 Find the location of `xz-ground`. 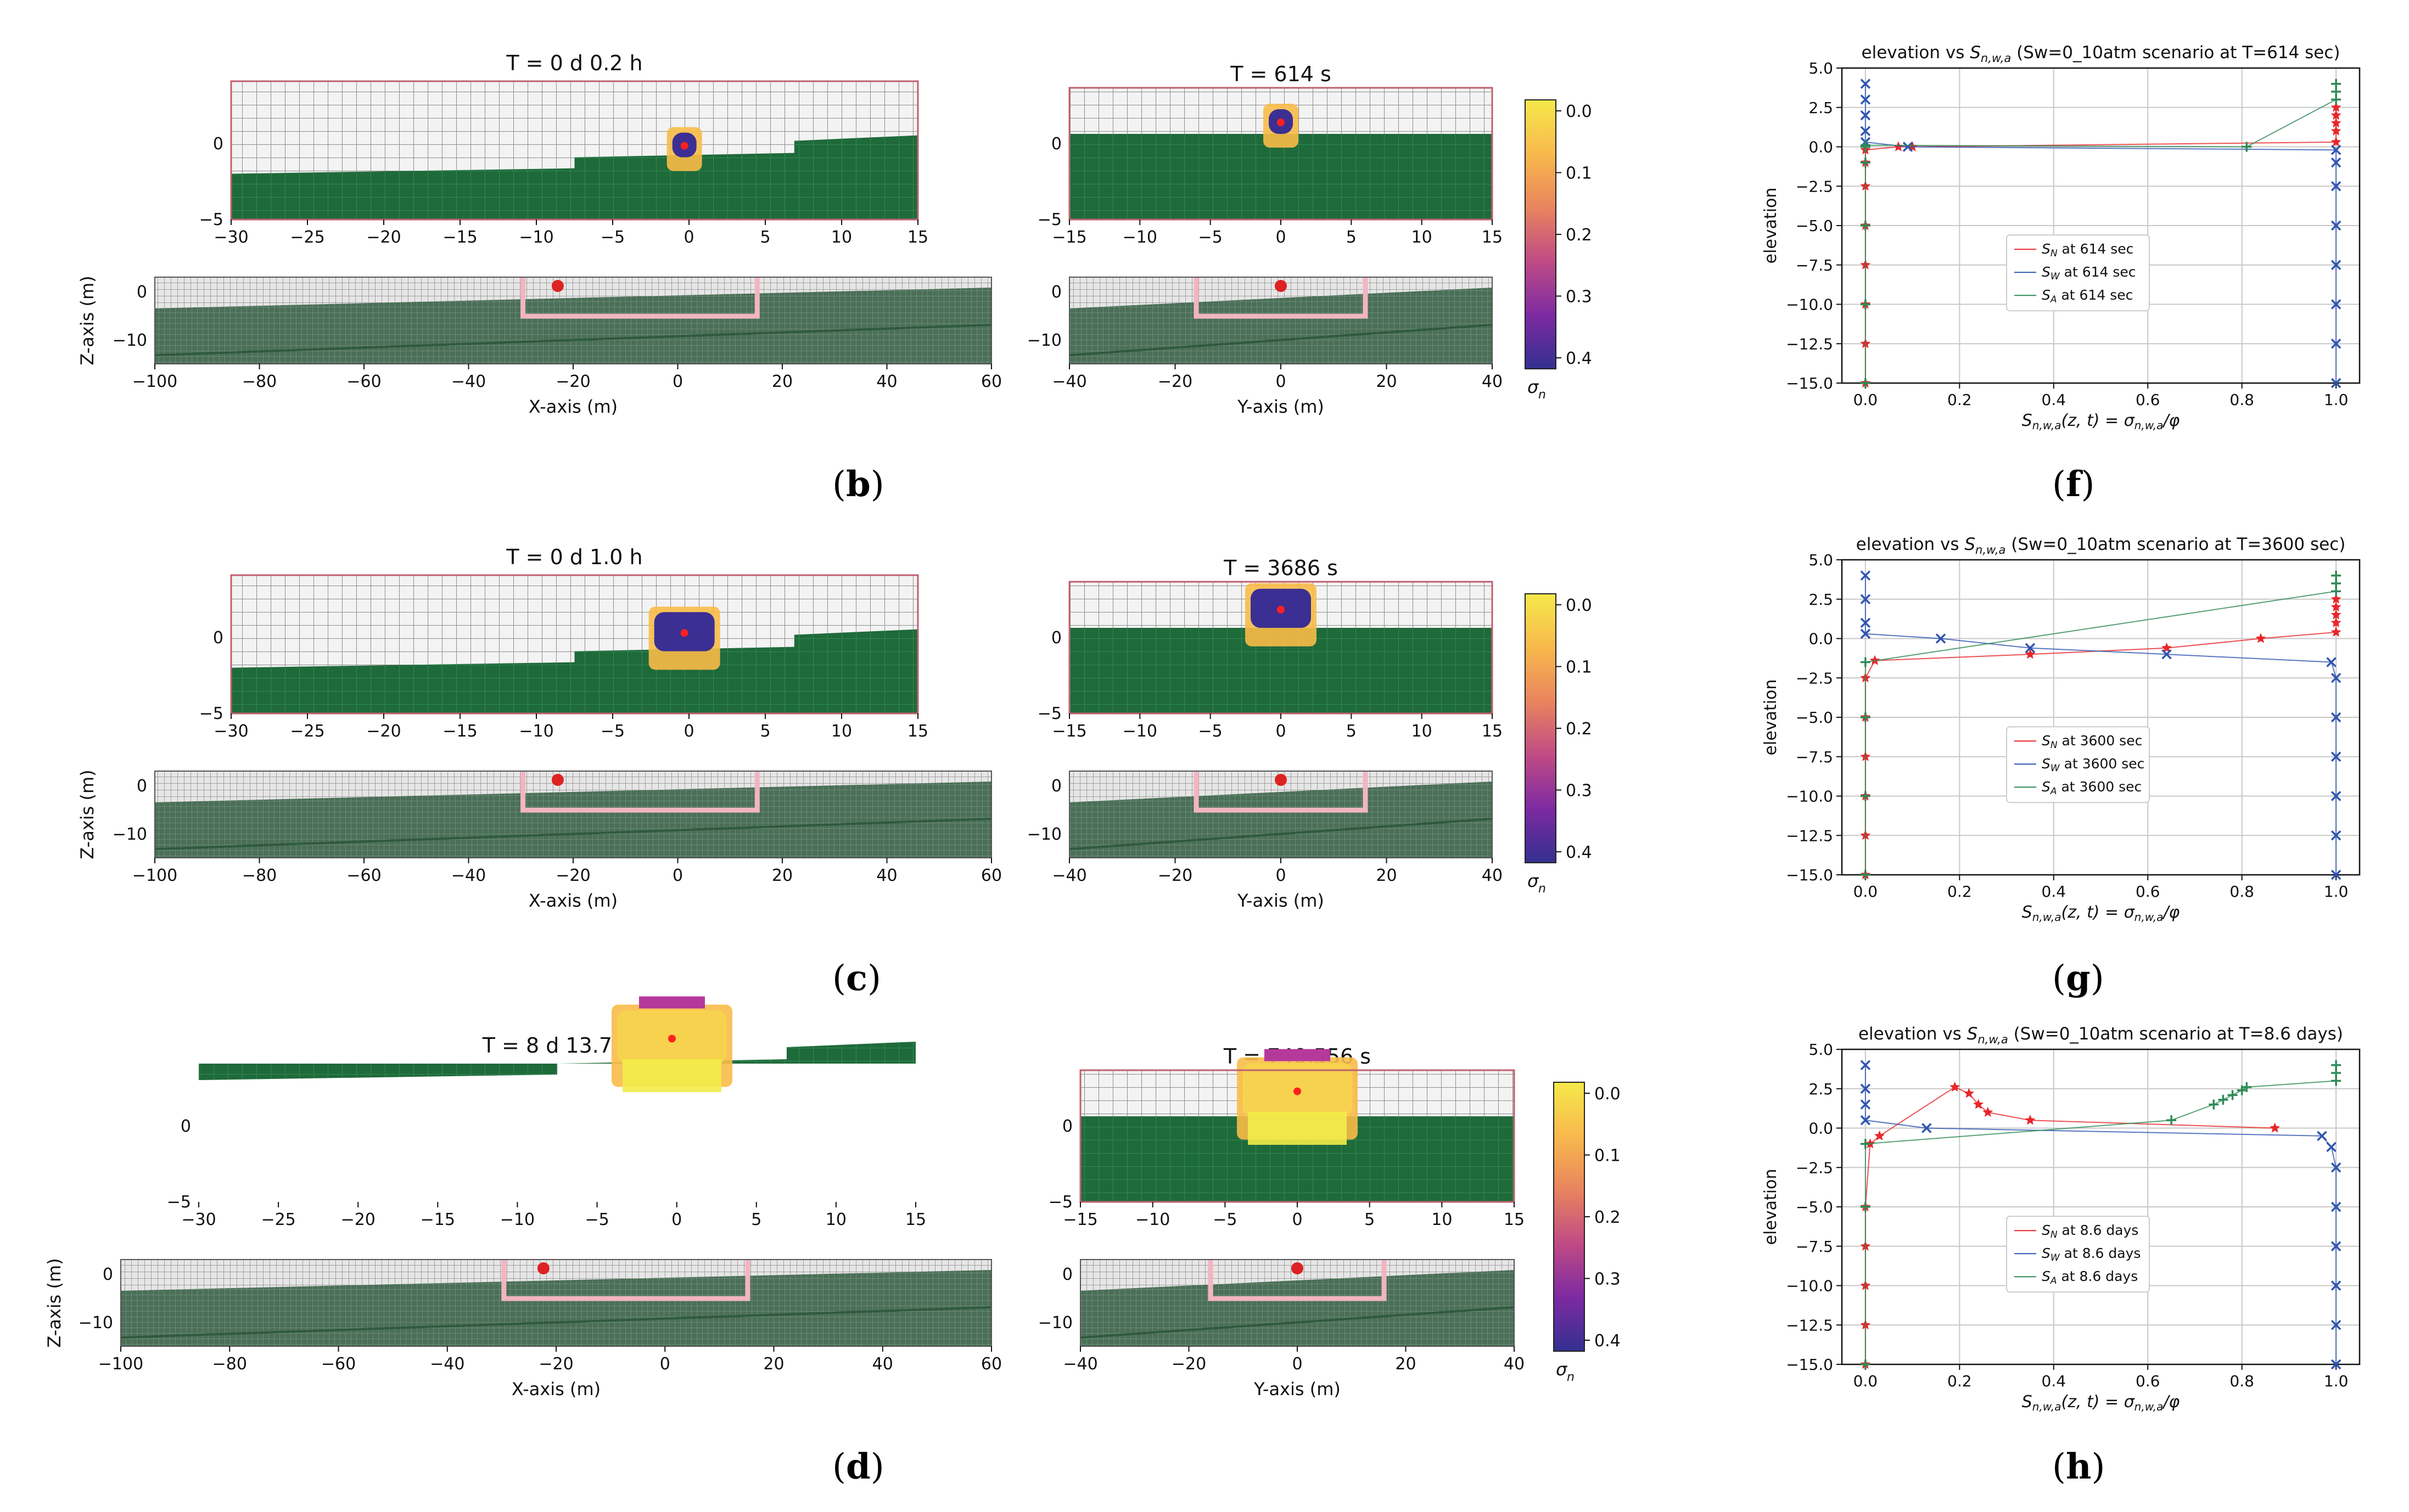

xz-ground is located at coordinates (575, 177).